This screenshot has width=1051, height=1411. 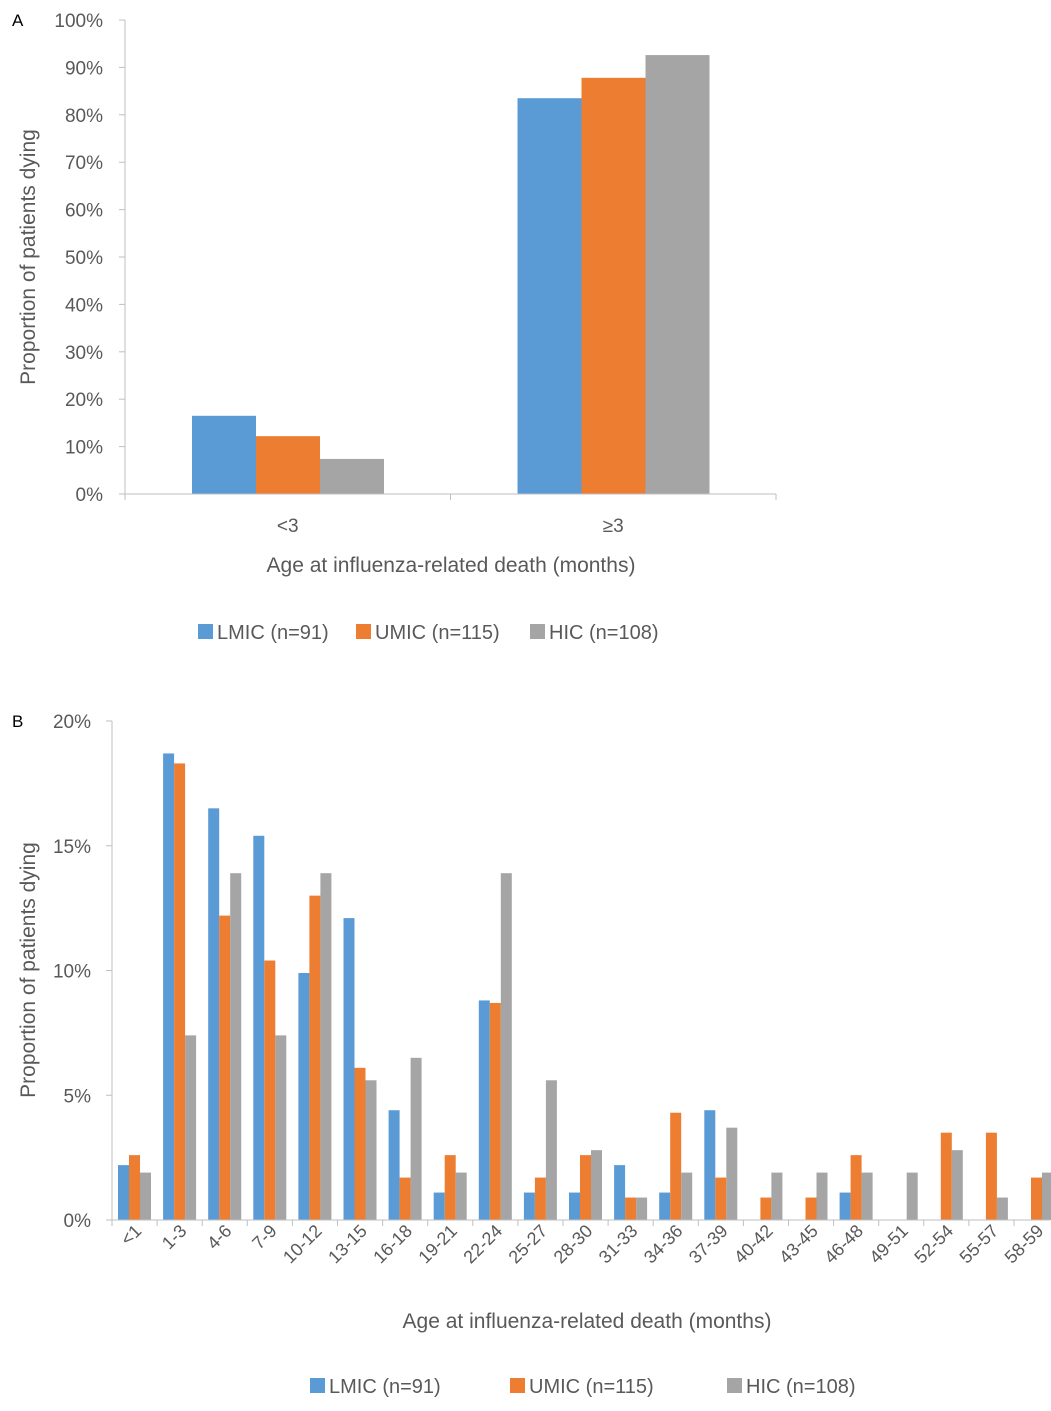 I want to click on panel-a-y-tick-label: 100%, so click(x=78, y=21).